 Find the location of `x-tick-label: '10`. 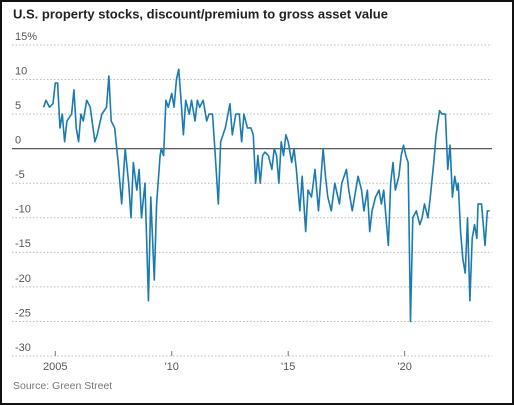

x-tick-label: '10 is located at coordinates (172, 367).